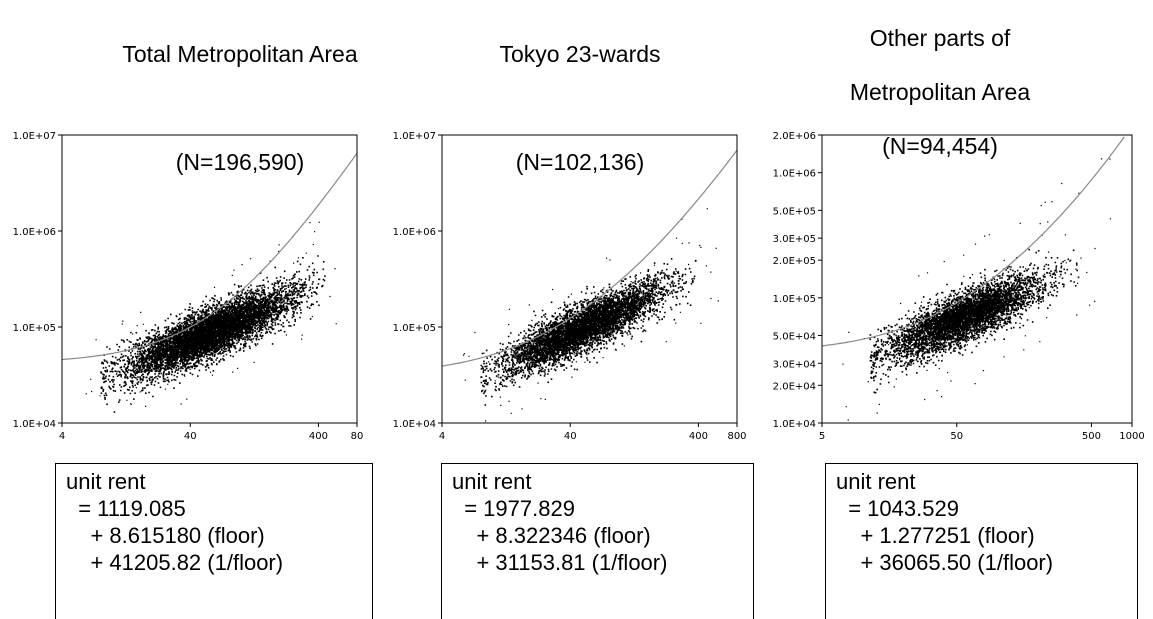 The height and width of the screenshot is (619, 1153). I want to click on title-line: Metropolitan Area, so click(940, 92).